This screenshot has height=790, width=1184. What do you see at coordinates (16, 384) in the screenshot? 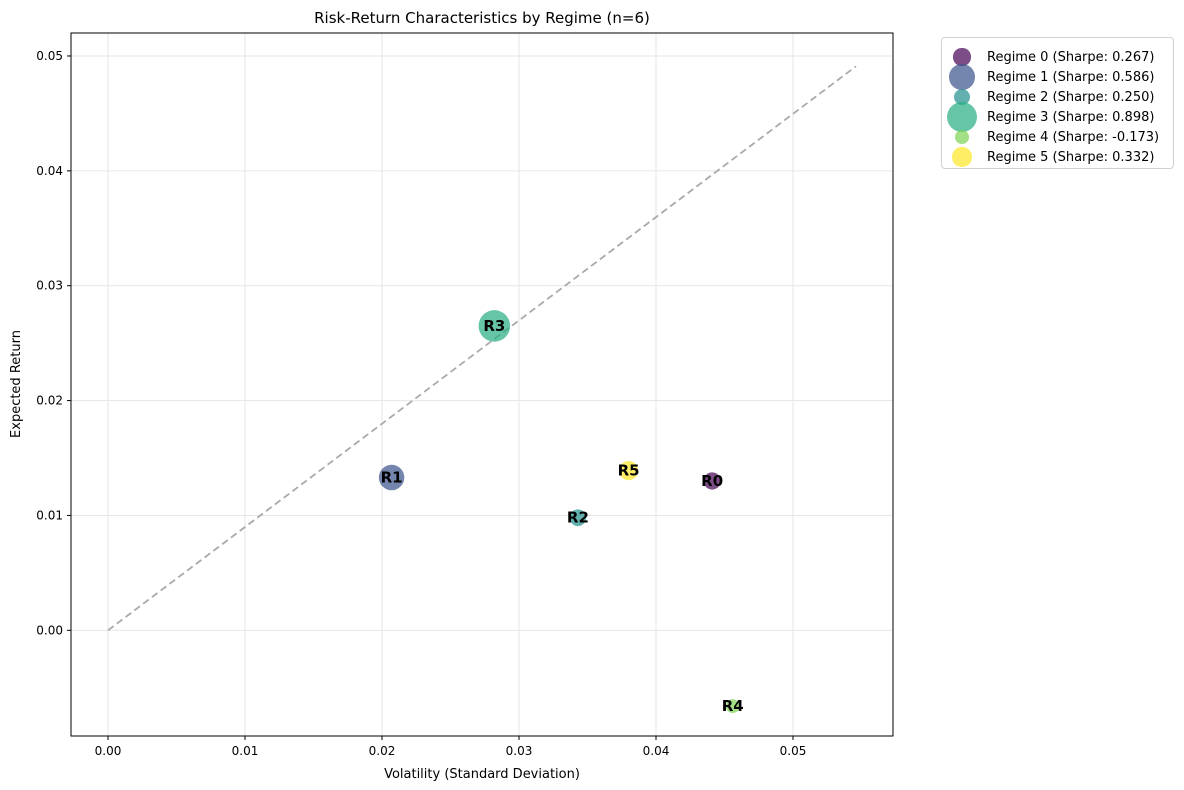
I see `y-axis-label: Expected Return` at bounding box center [16, 384].